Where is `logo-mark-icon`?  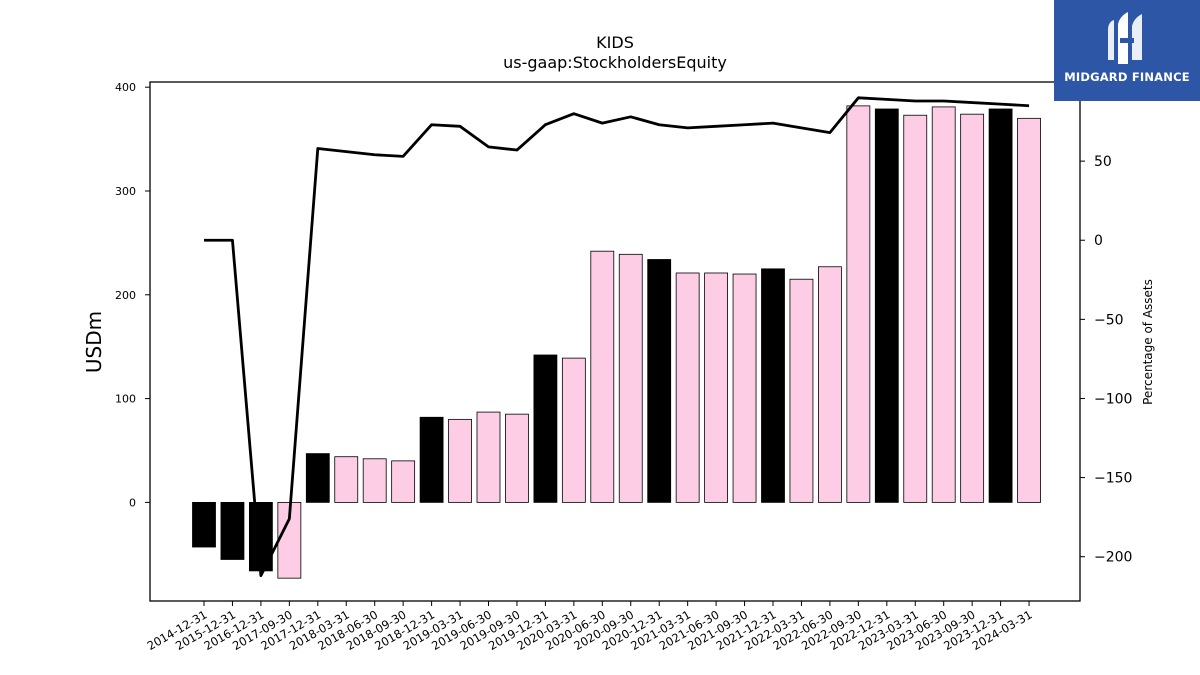
logo-mark-icon is located at coordinates (1125, 38).